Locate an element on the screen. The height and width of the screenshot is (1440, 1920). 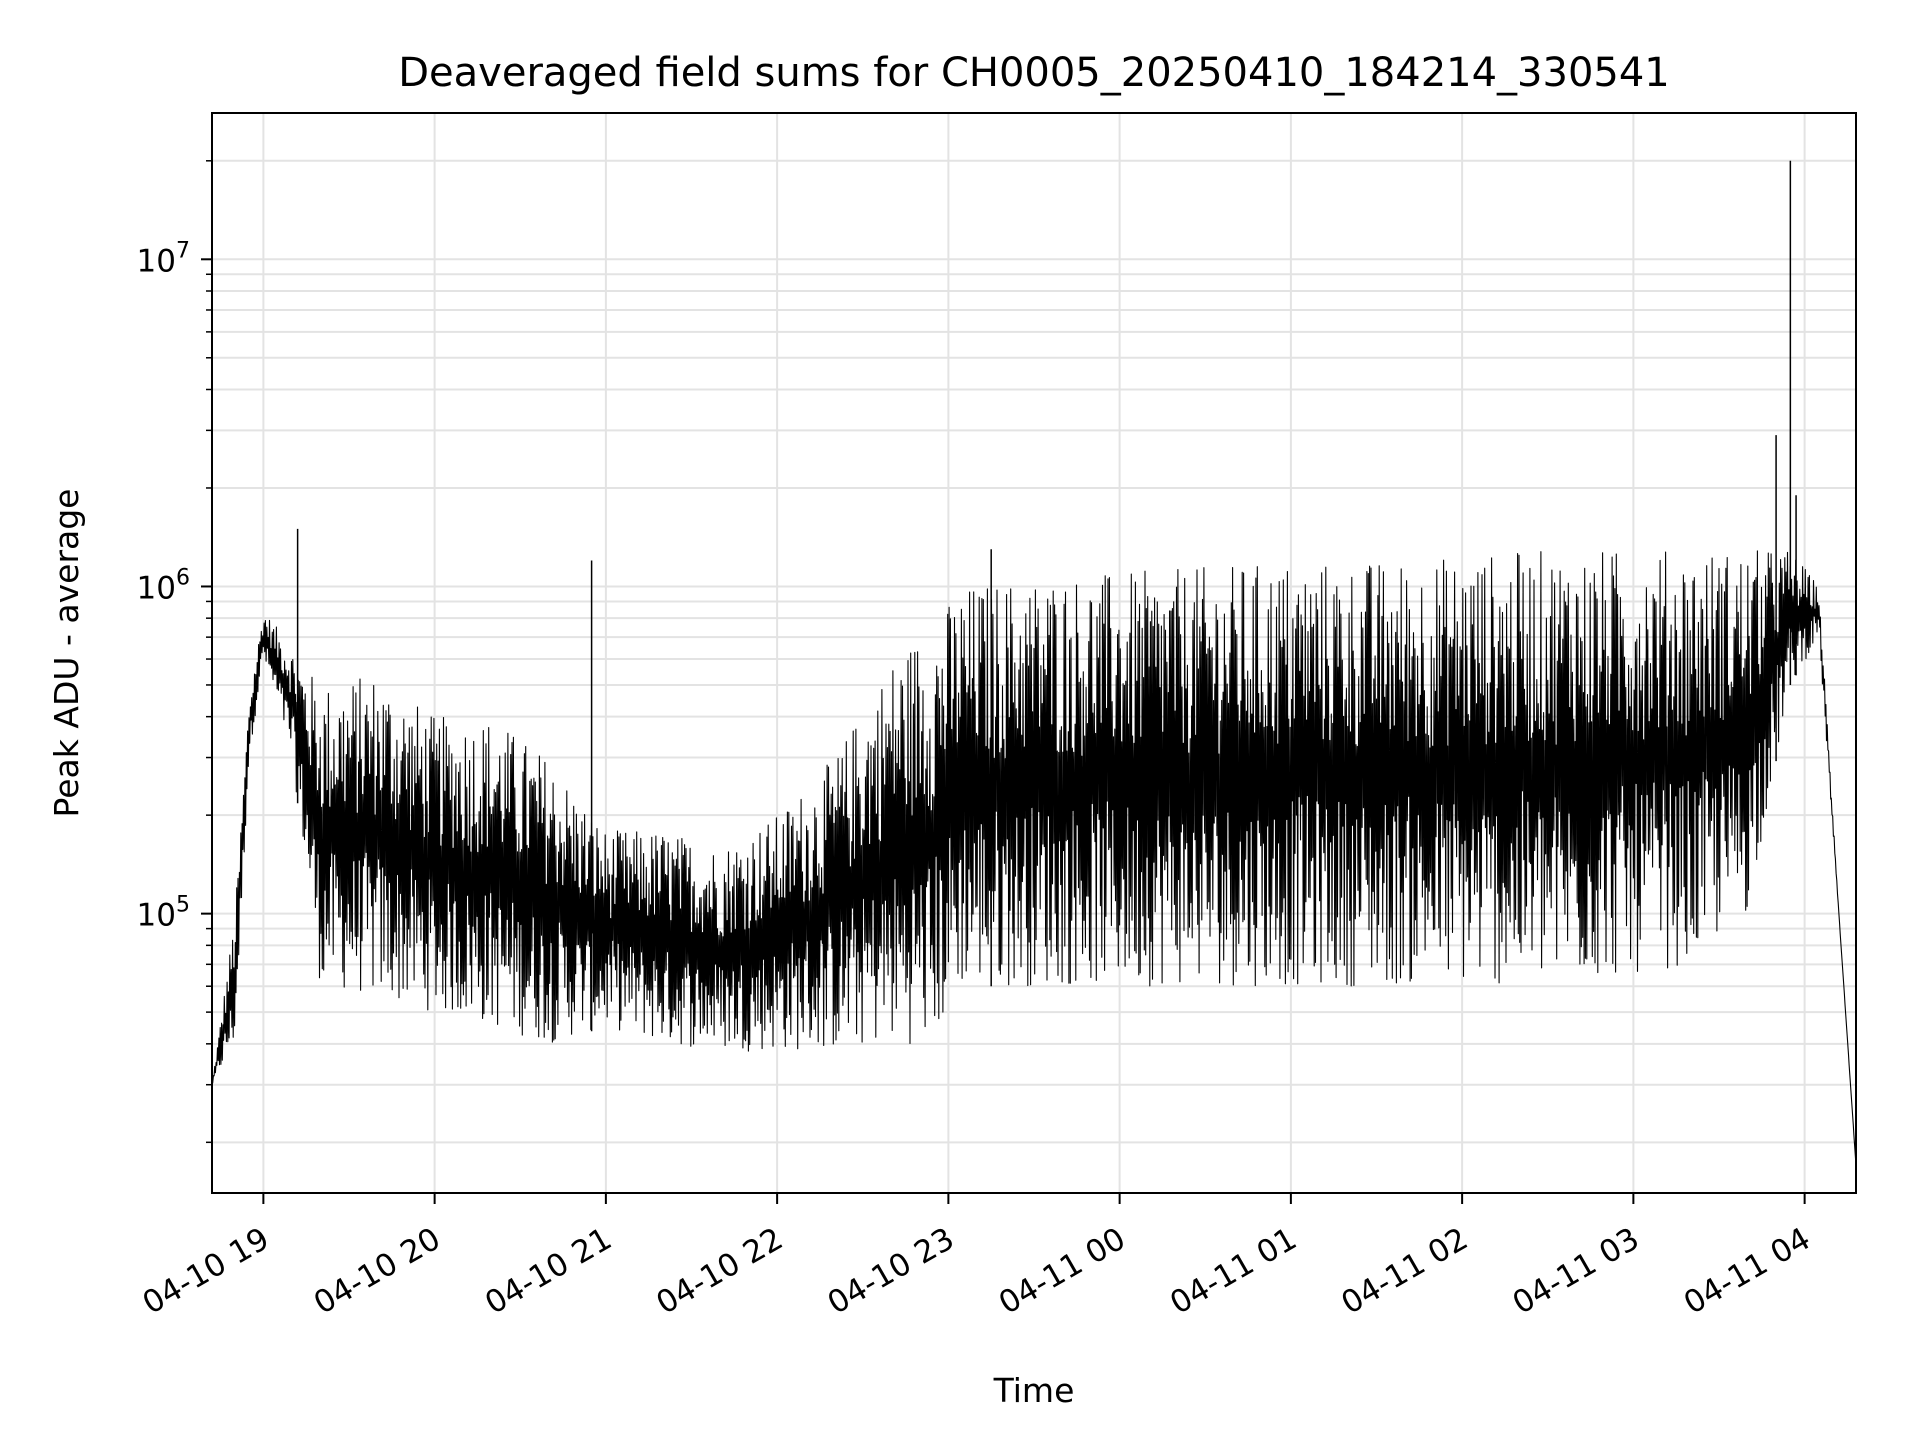
y-tick-exponent: 5 is located at coordinates (183, 905).